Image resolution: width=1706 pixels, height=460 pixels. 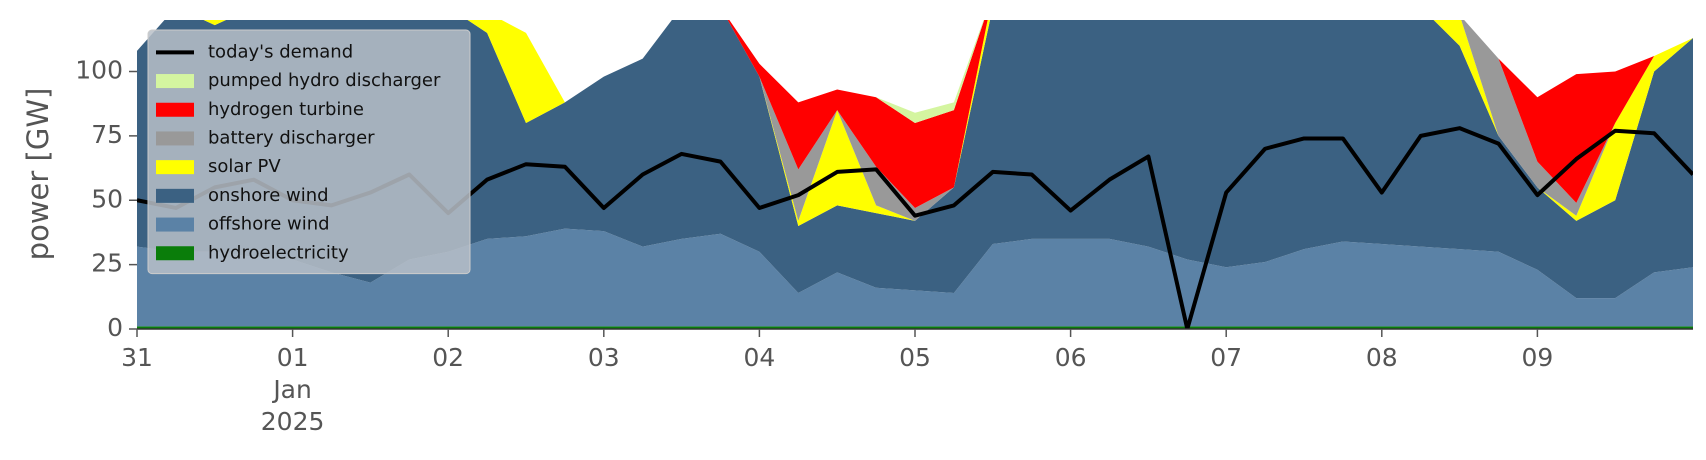 I want to click on y-tick-label: 50, so click(x=107, y=198).